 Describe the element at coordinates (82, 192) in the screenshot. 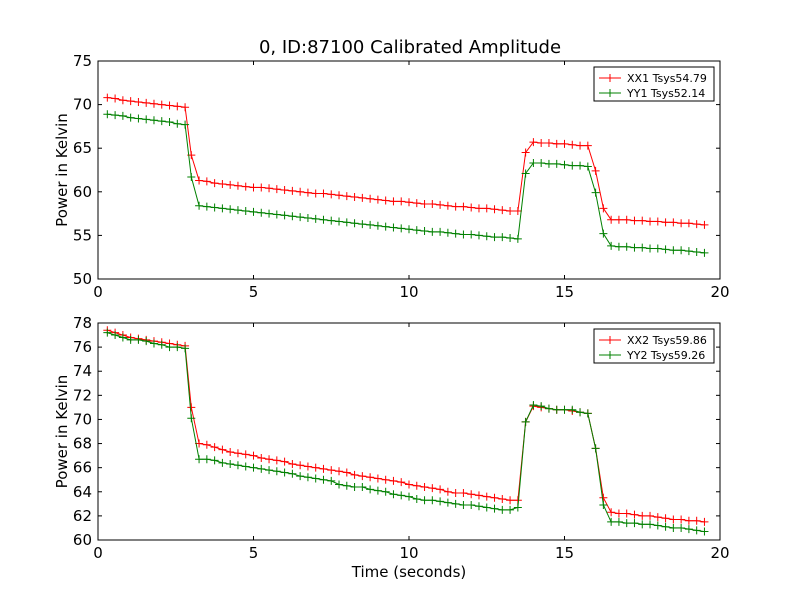

I see `y-tick-label: 60` at that location.